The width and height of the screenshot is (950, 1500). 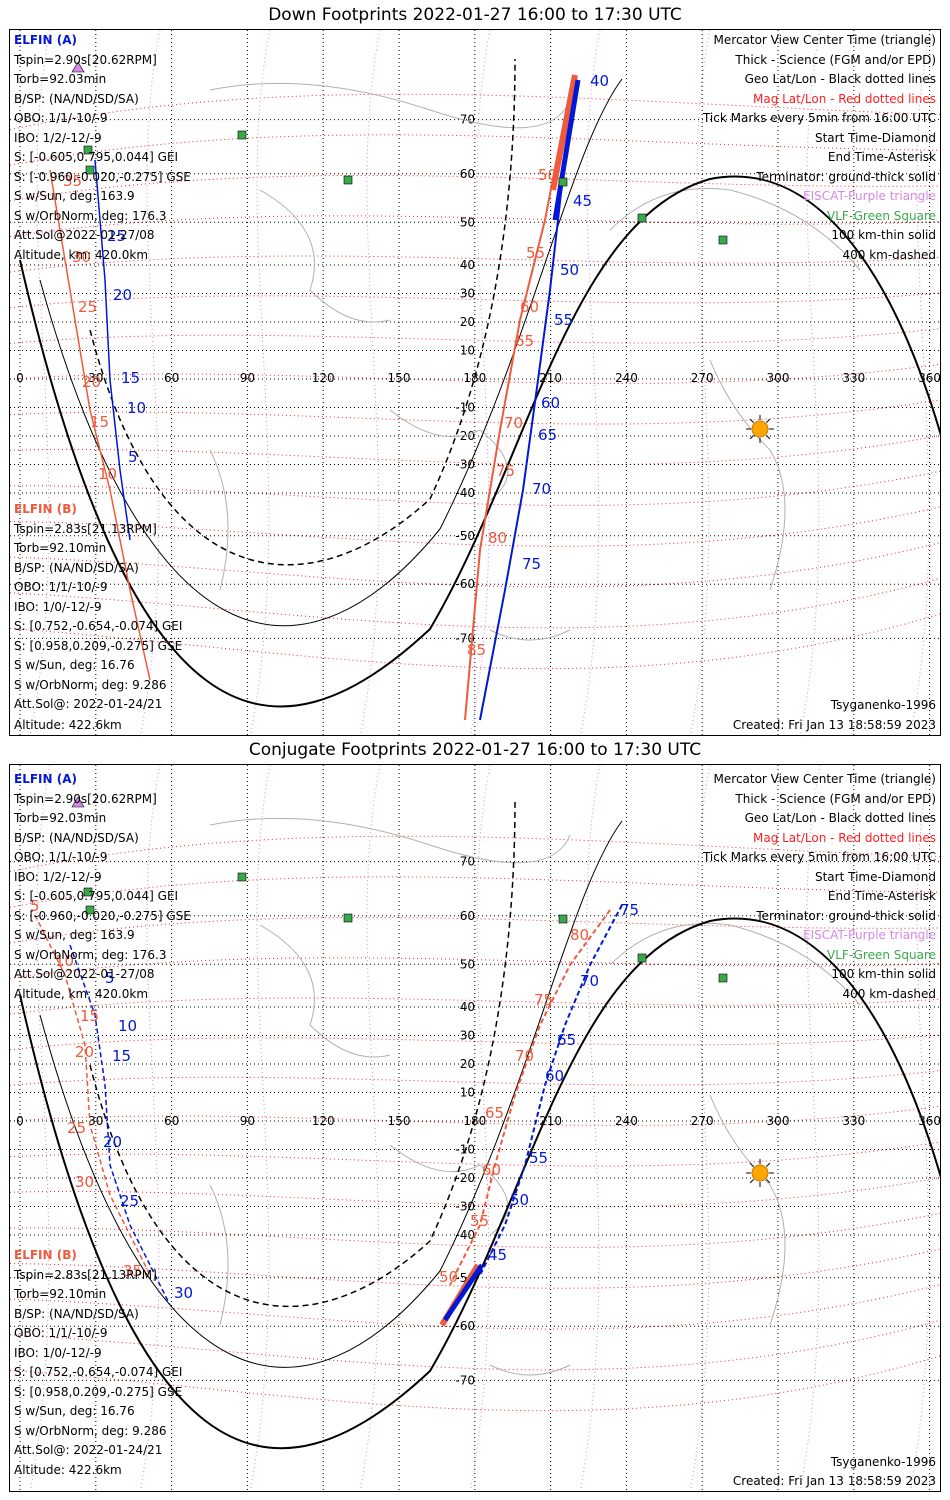 What do you see at coordinates (89, 1016) in the screenshot?
I see `elfin-b-tick-label: 15` at bounding box center [89, 1016].